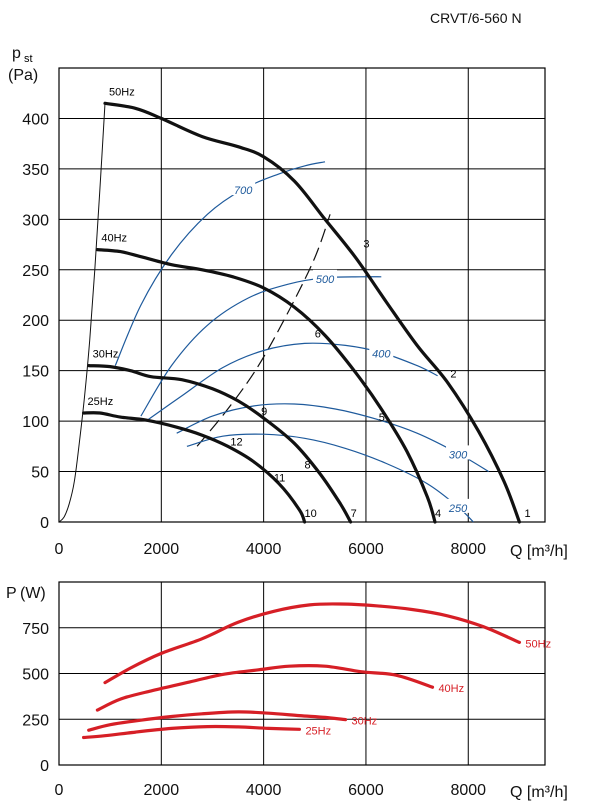  Describe the element at coordinates (40, 473) in the screenshot. I see `pressure-y-tick-label: 50` at that location.